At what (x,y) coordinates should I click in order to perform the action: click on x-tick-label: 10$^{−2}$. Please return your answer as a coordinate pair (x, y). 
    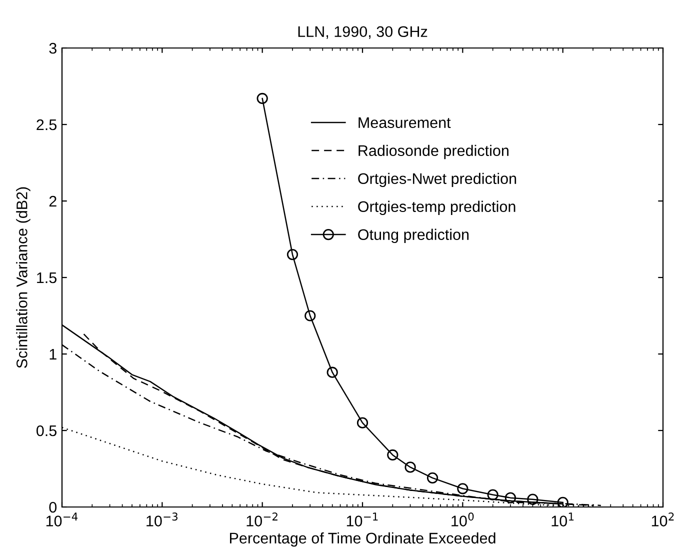
    Looking at the image, I should click on (262, 519).